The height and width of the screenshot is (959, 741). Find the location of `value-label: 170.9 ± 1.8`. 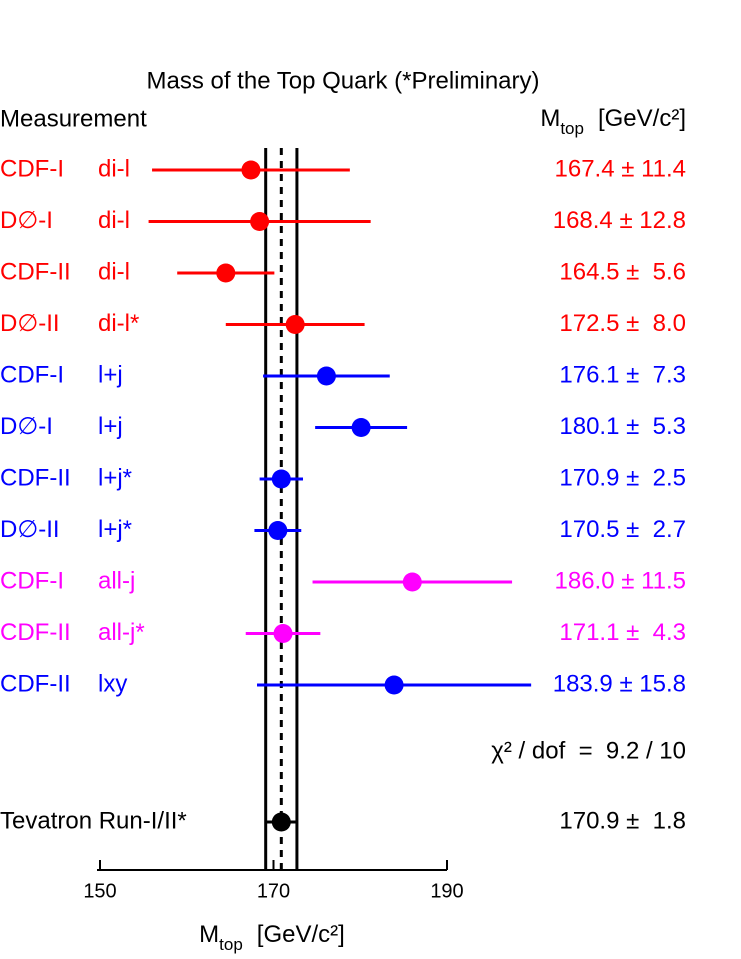

value-label: 170.9 ± 1.8 is located at coordinates (622, 820).